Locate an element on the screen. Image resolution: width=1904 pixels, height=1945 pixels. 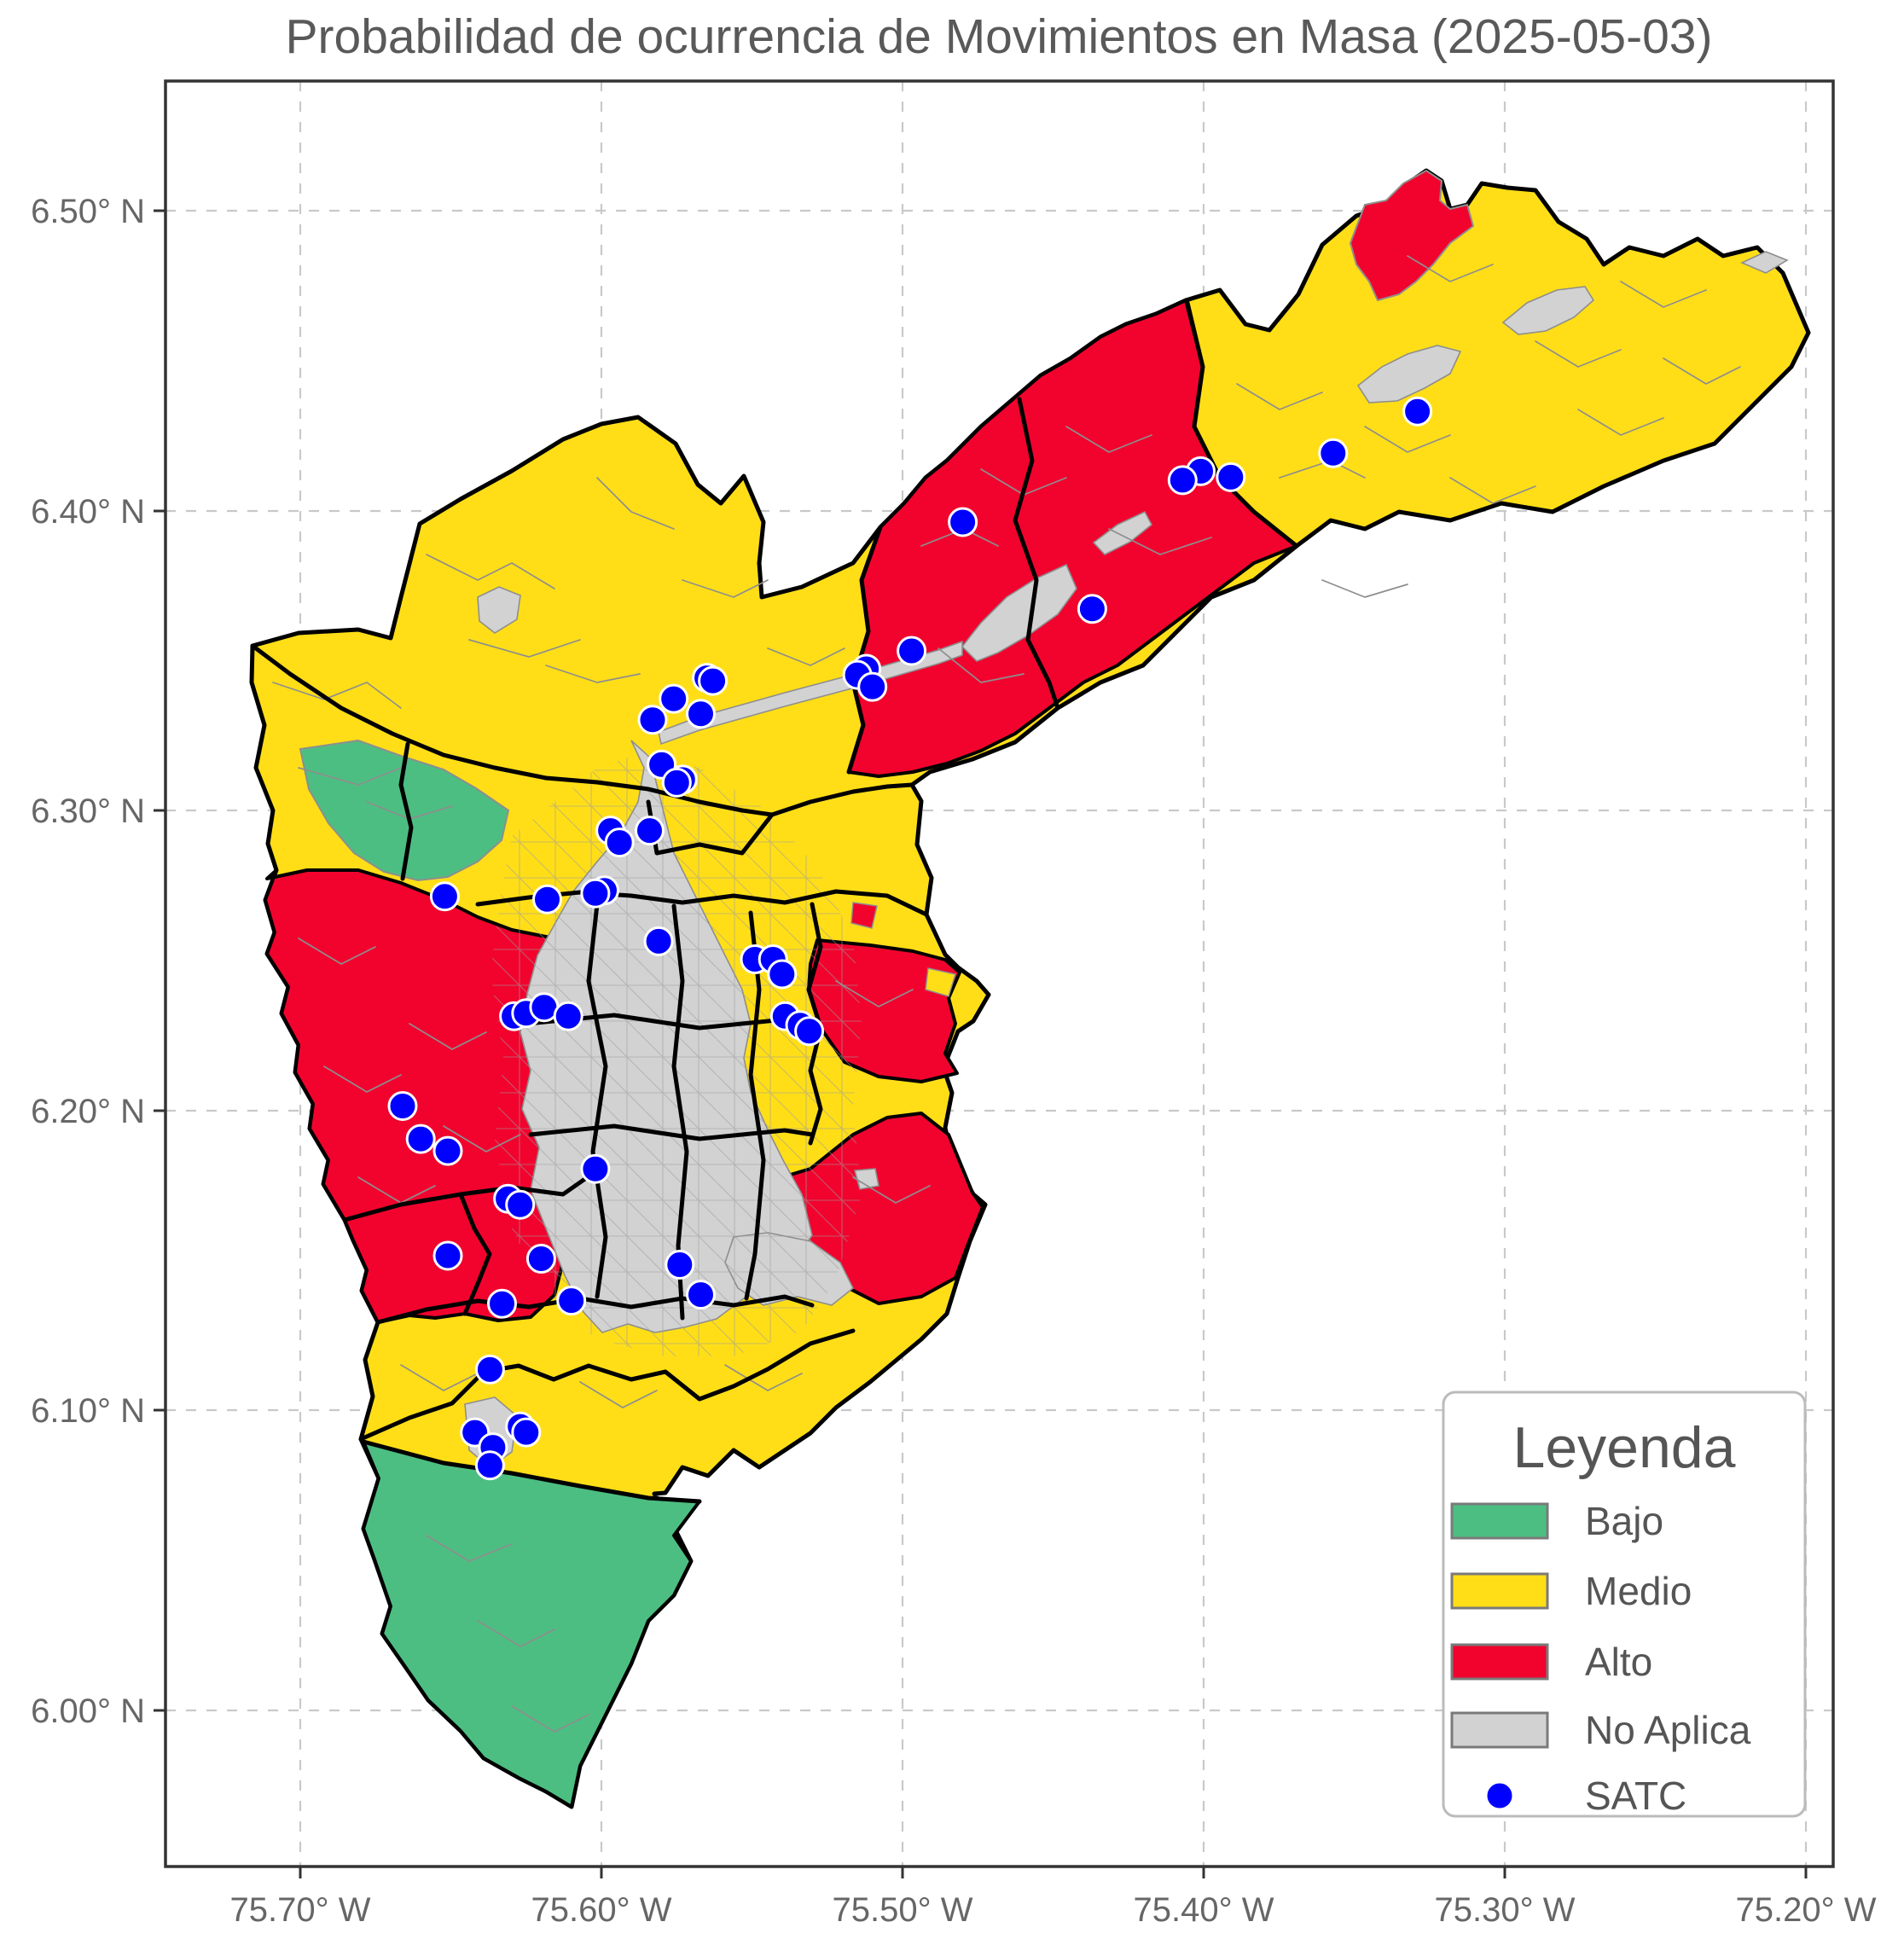
region-bajo-west is located at coordinates (404, 811).